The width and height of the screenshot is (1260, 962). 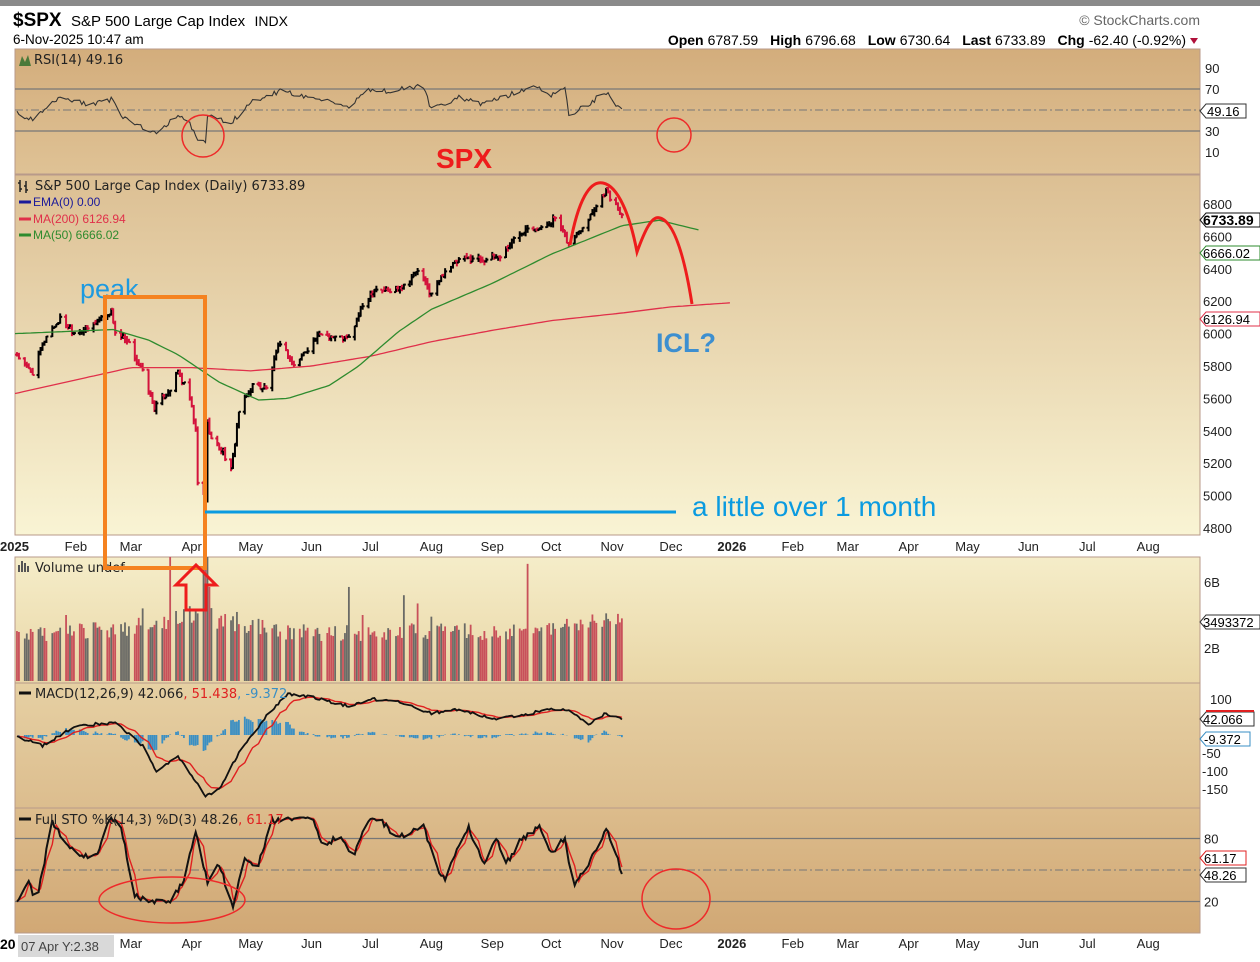 What do you see at coordinates (1217, 398) in the screenshot?
I see `price-axis-label: 5600` at bounding box center [1217, 398].